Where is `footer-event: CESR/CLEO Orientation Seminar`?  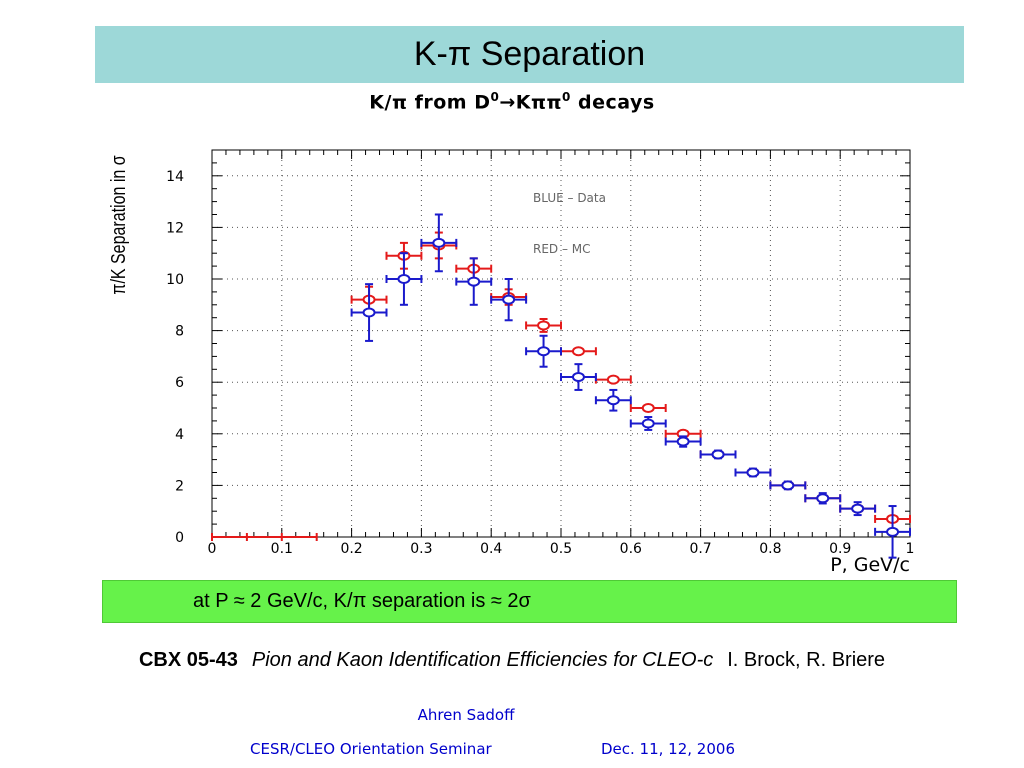 footer-event: CESR/CLEO Orientation Seminar is located at coordinates (371, 749).